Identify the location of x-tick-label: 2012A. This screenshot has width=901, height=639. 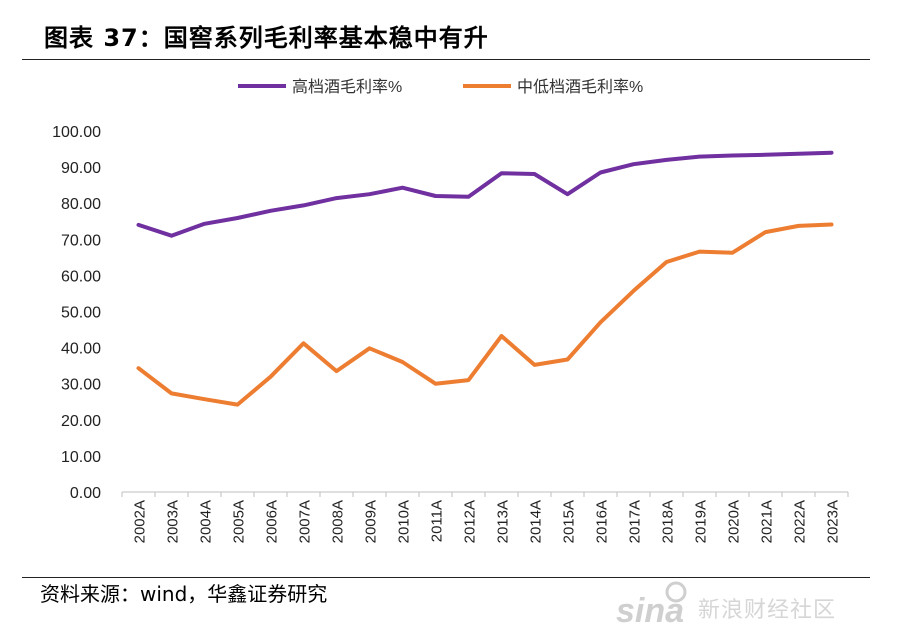
(470, 521).